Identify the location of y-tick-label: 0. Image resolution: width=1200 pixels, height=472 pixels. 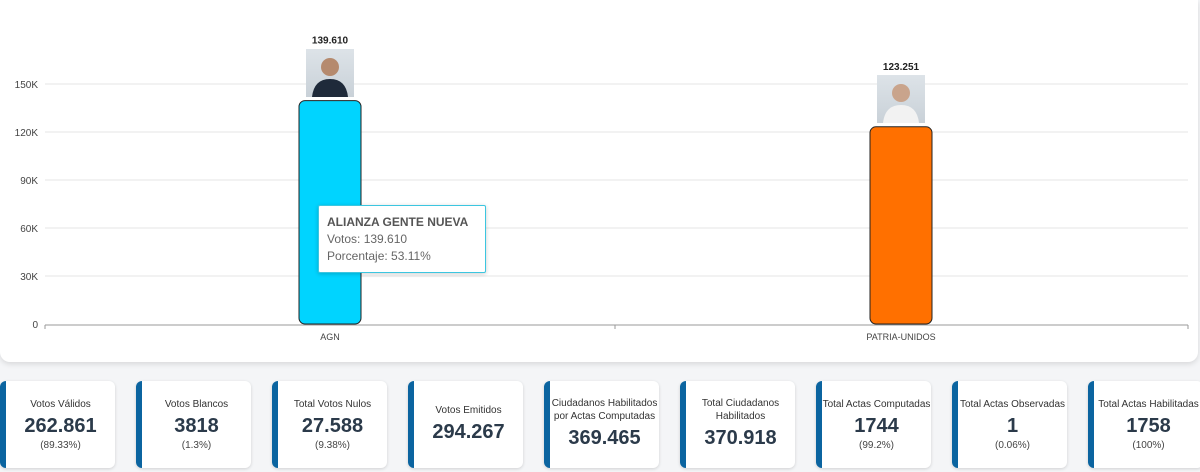
(35, 325).